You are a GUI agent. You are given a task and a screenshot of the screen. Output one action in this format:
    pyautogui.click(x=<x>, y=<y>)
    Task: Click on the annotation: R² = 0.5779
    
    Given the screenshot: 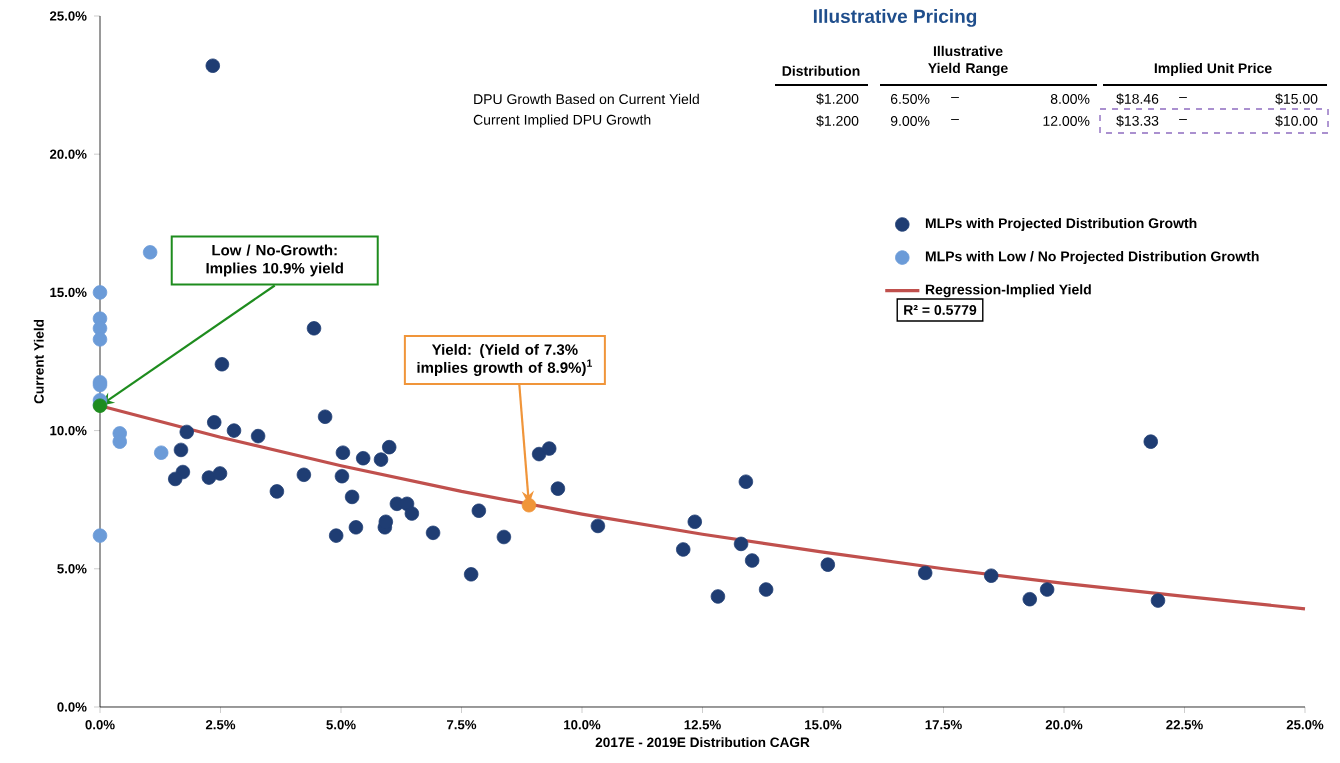 What is the action you would take?
    pyautogui.click(x=940, y=310)
    